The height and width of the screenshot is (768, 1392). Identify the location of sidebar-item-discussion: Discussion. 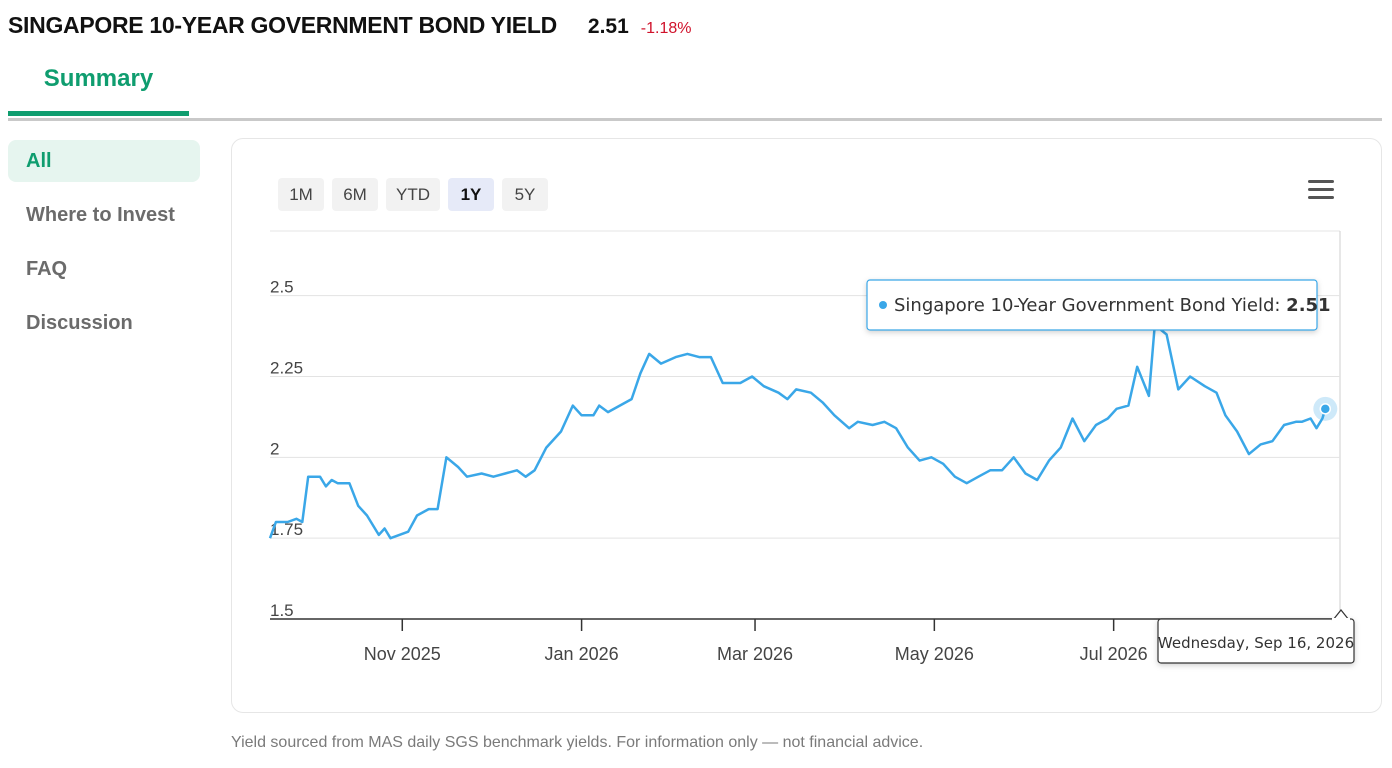
(79, 322).